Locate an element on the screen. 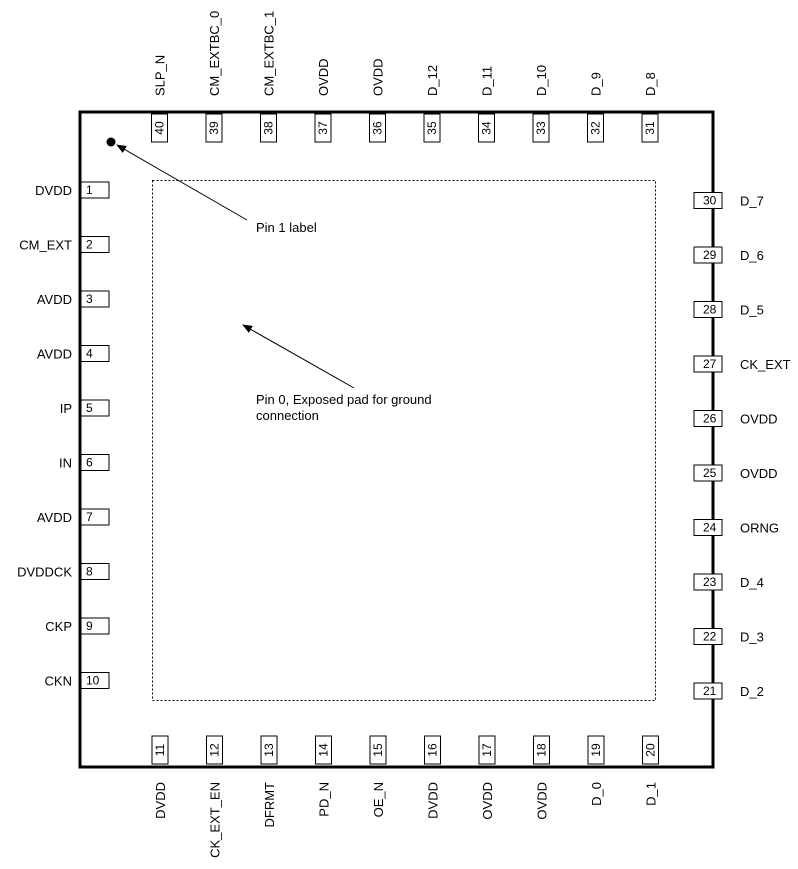 Image resolution: width=798 pixels, height=869 pixels. pin-number-21: 21 is located at coordinates (710, 691).